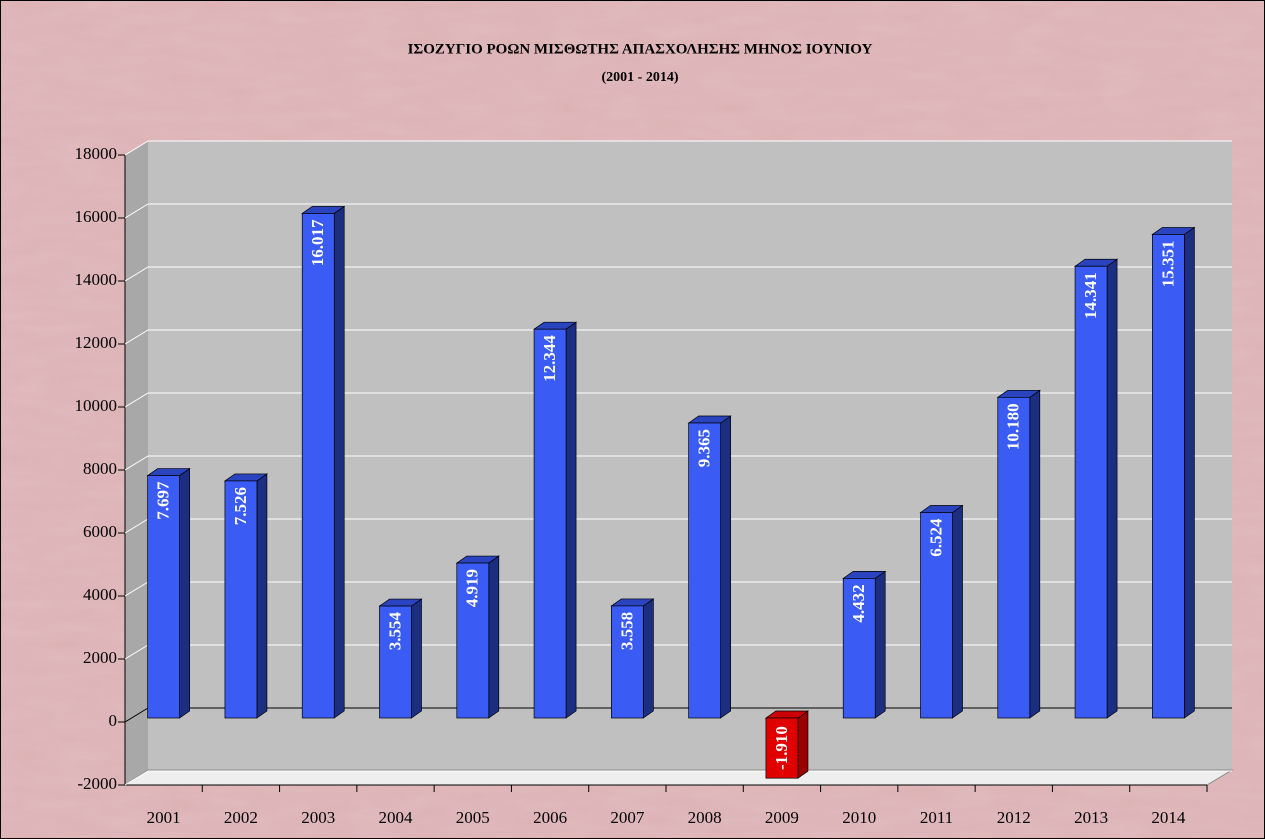 The width and height of the screenshot is (1265, 839). Describe the element at coordinates (935, 537) in the screenshot. I see `value-label: 6.524` at that location.